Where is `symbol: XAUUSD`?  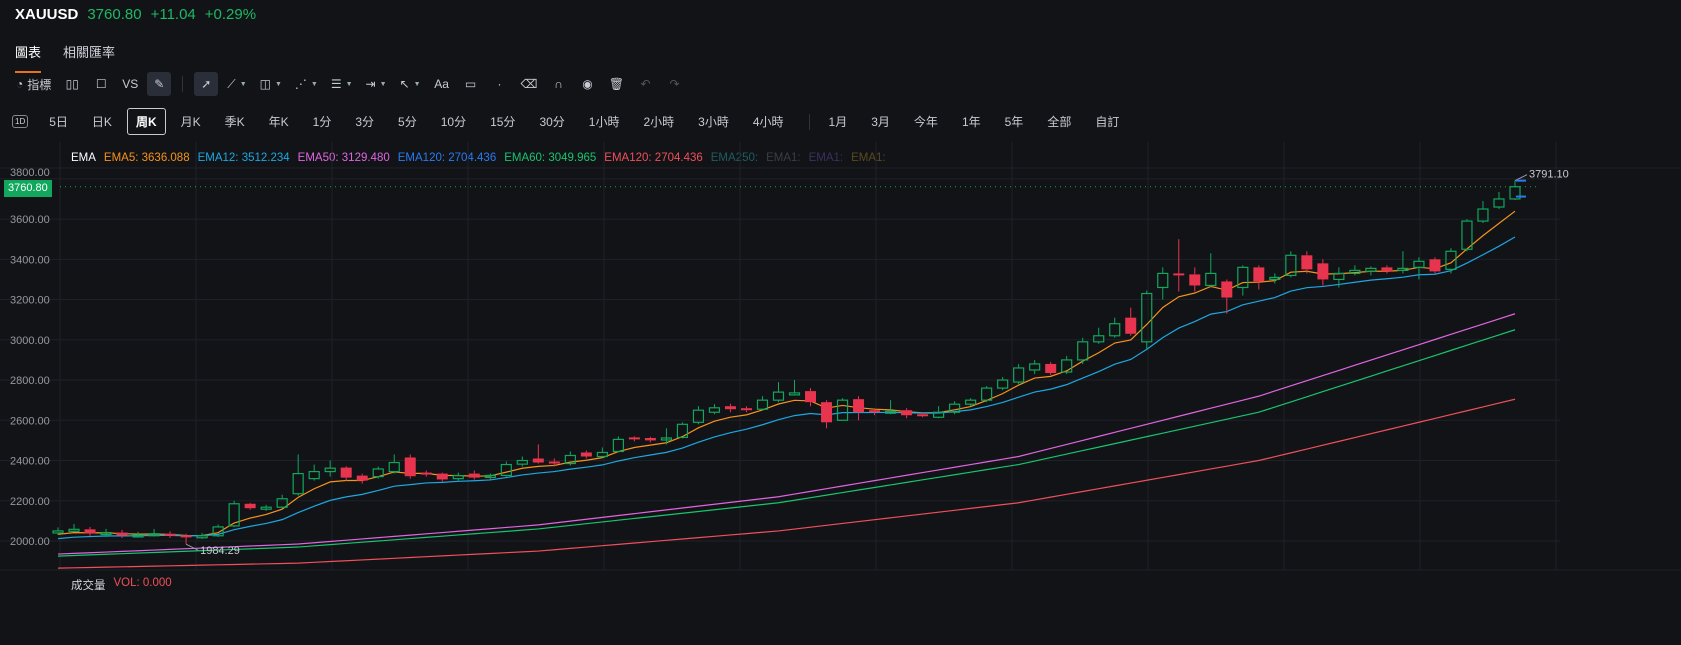 symbol: XAUUSD is located at coordinates (47, 14).